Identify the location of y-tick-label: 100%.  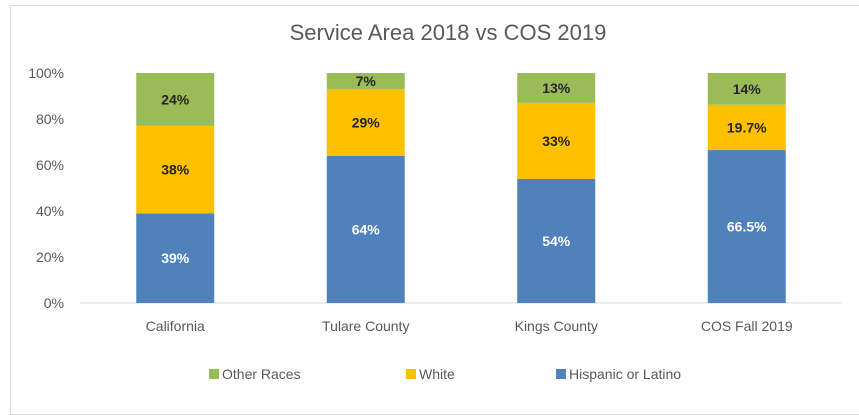
(46, 73).